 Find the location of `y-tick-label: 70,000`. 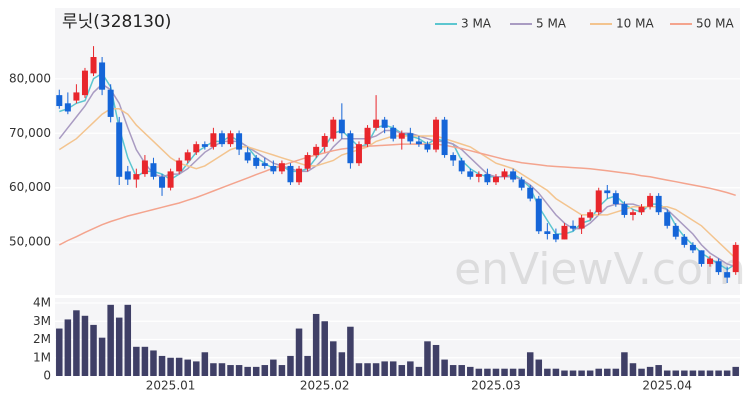

y-tick-label: 70,000 is located at coordinates (30, 133).